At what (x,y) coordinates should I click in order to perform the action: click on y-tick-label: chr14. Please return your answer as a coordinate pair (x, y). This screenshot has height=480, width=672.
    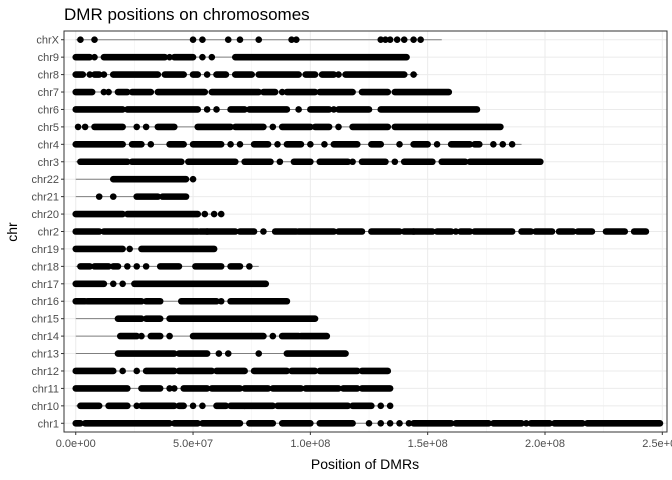
    Looking at the image, I should click on (45, 337).